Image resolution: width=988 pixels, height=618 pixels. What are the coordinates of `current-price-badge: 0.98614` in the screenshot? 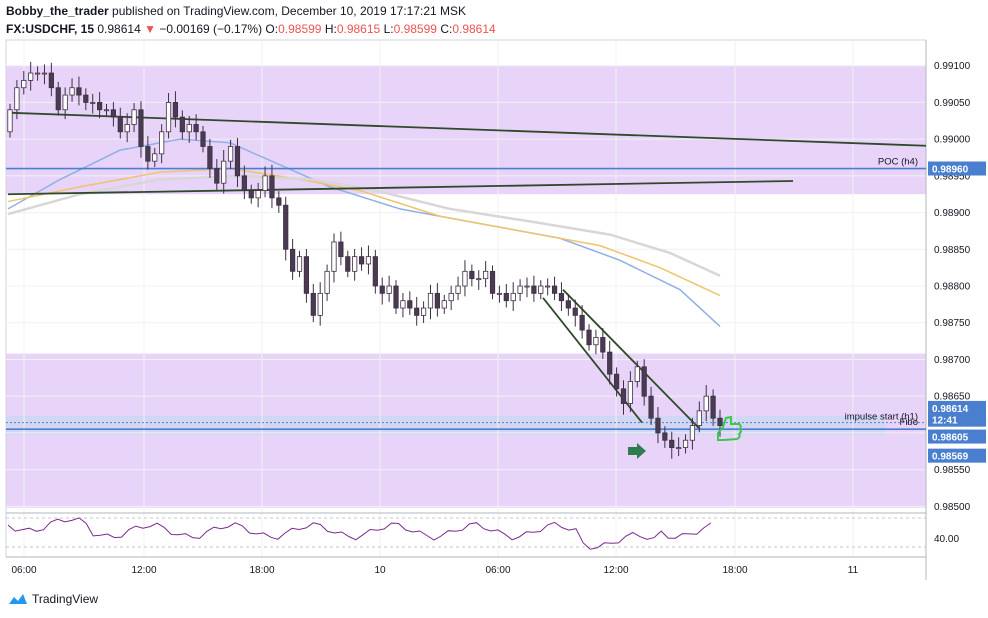 It's located at (950, 409).